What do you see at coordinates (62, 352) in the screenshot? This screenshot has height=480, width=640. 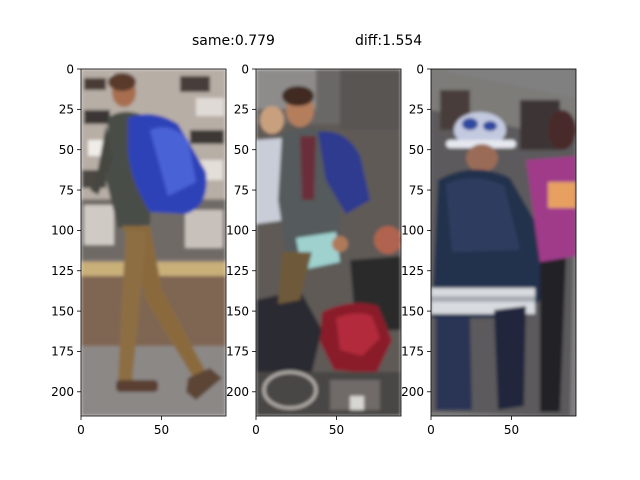 I see `anchor-ytick-label: 175` at bounding box center [62, 352].